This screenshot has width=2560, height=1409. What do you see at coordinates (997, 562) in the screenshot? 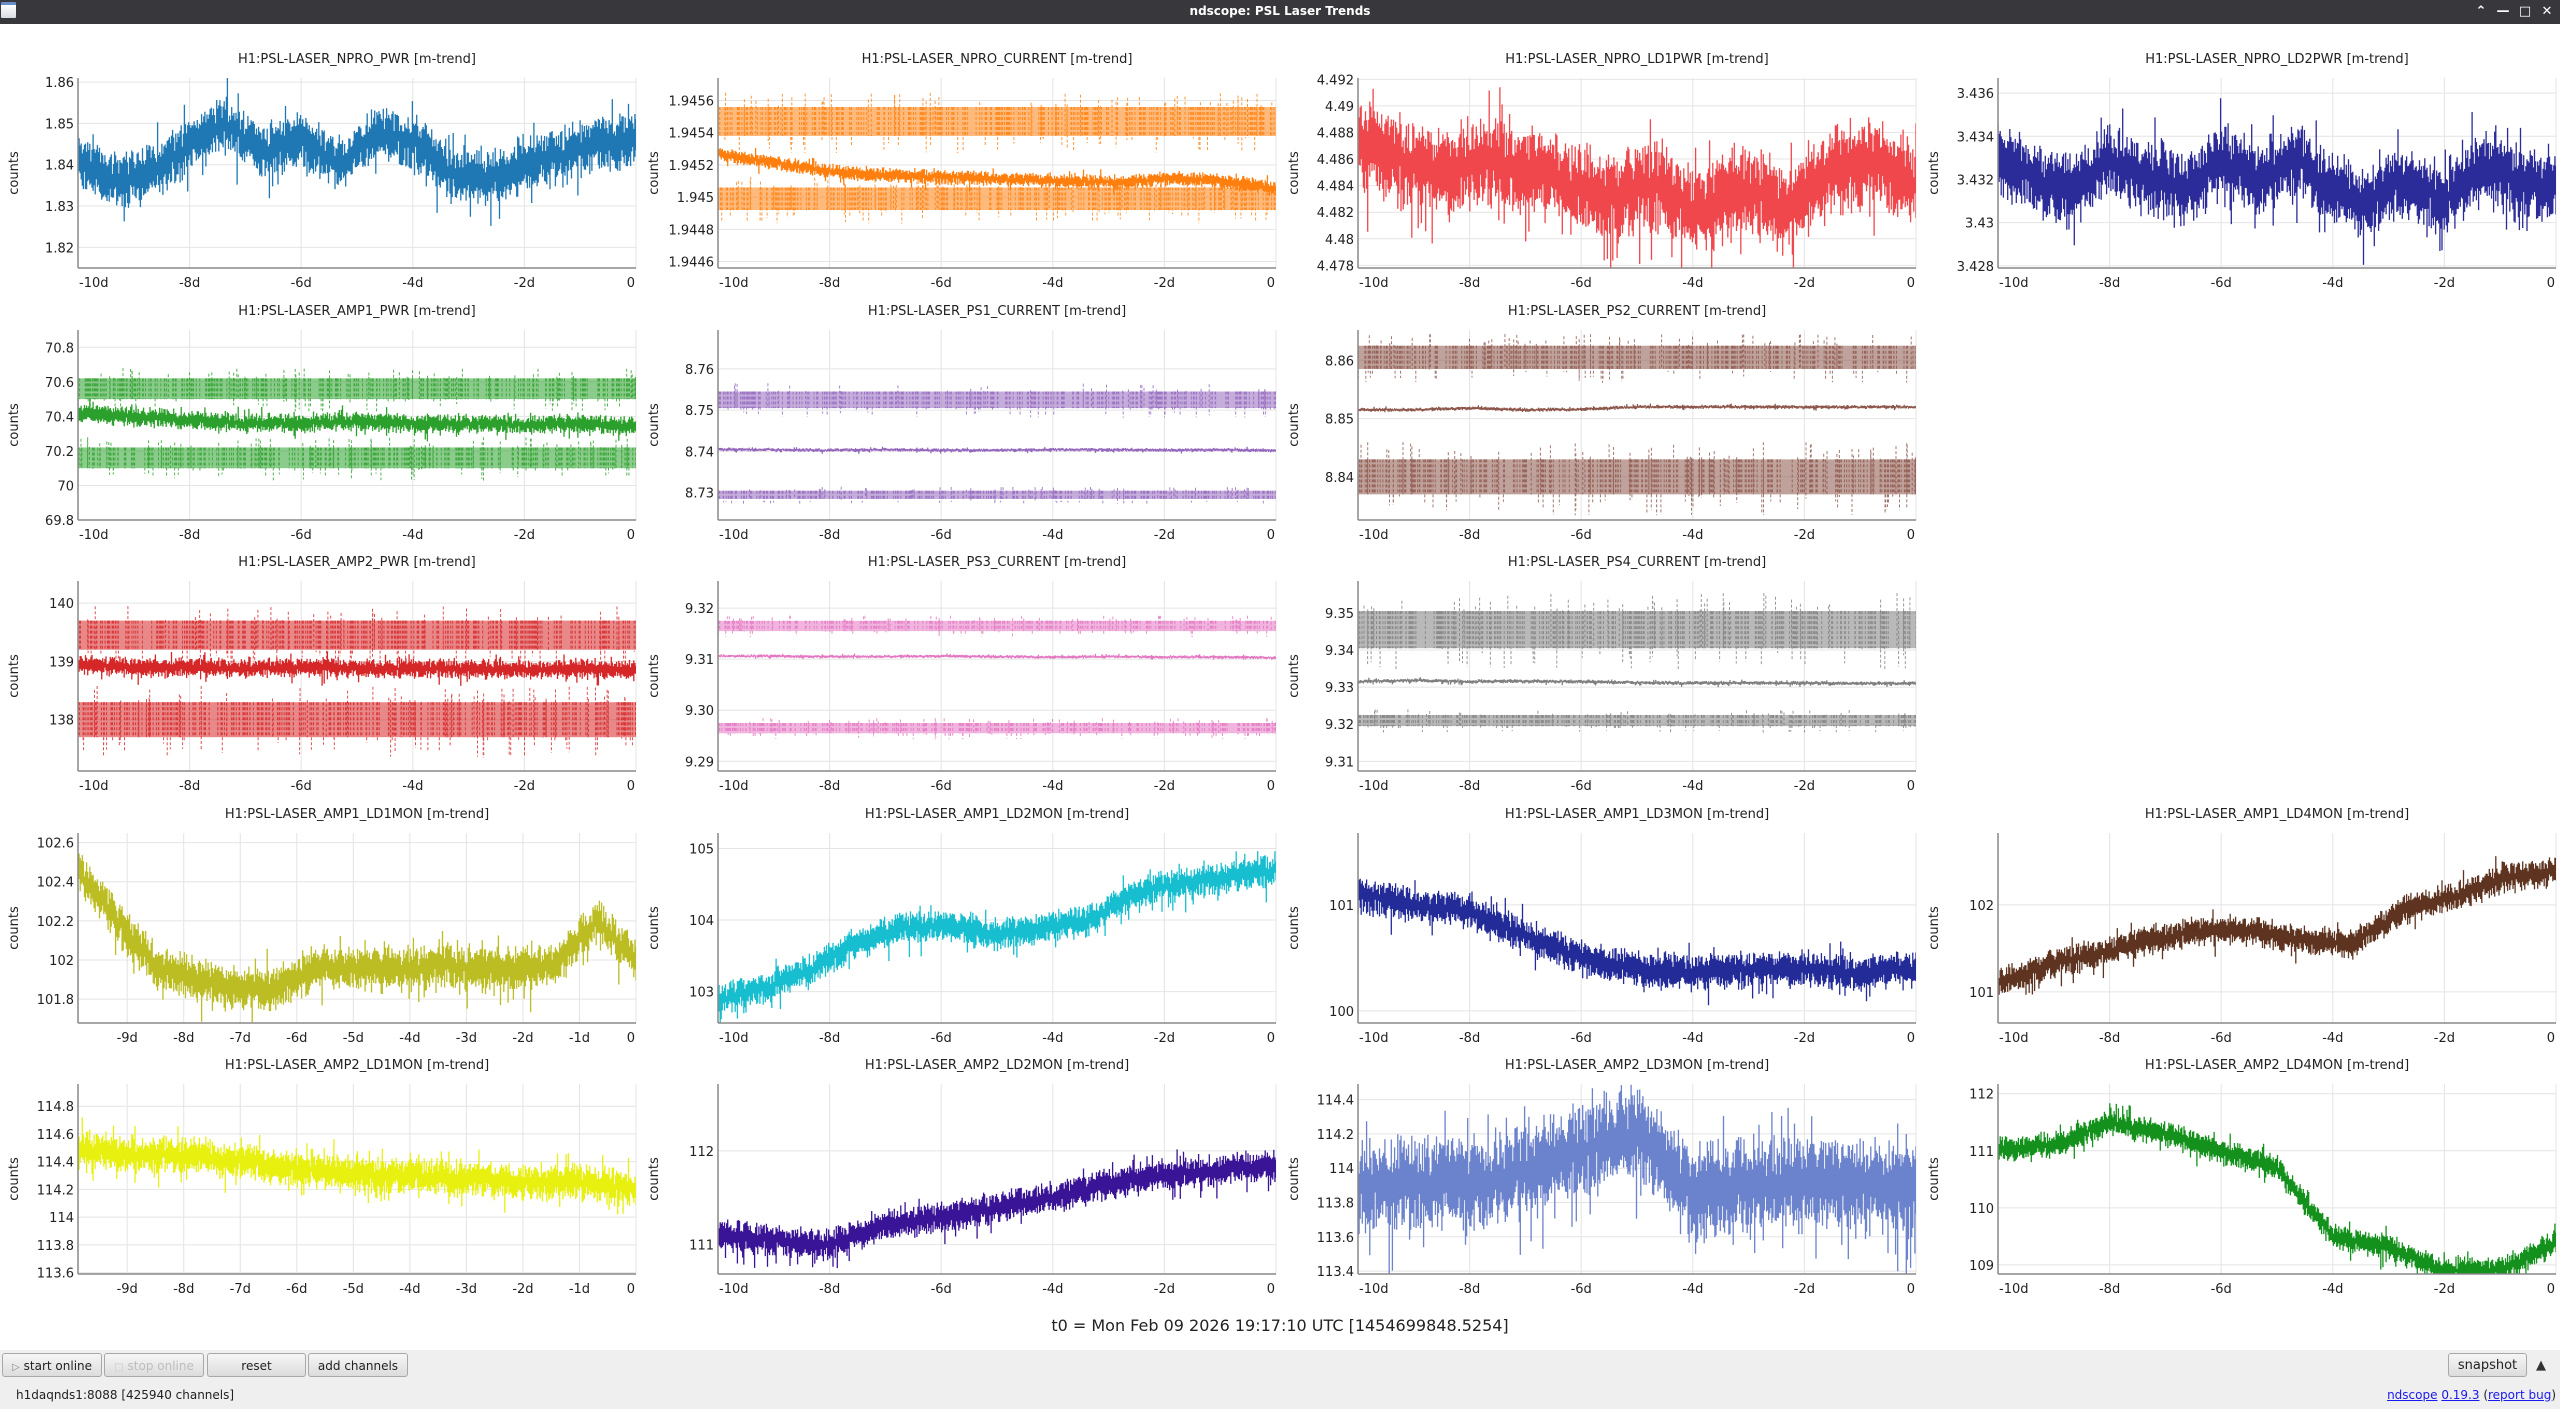
I see `plot-title: H1:PSL-LASER_PS3_CURRENT [m-trend]` at bounding box center [997, 562].